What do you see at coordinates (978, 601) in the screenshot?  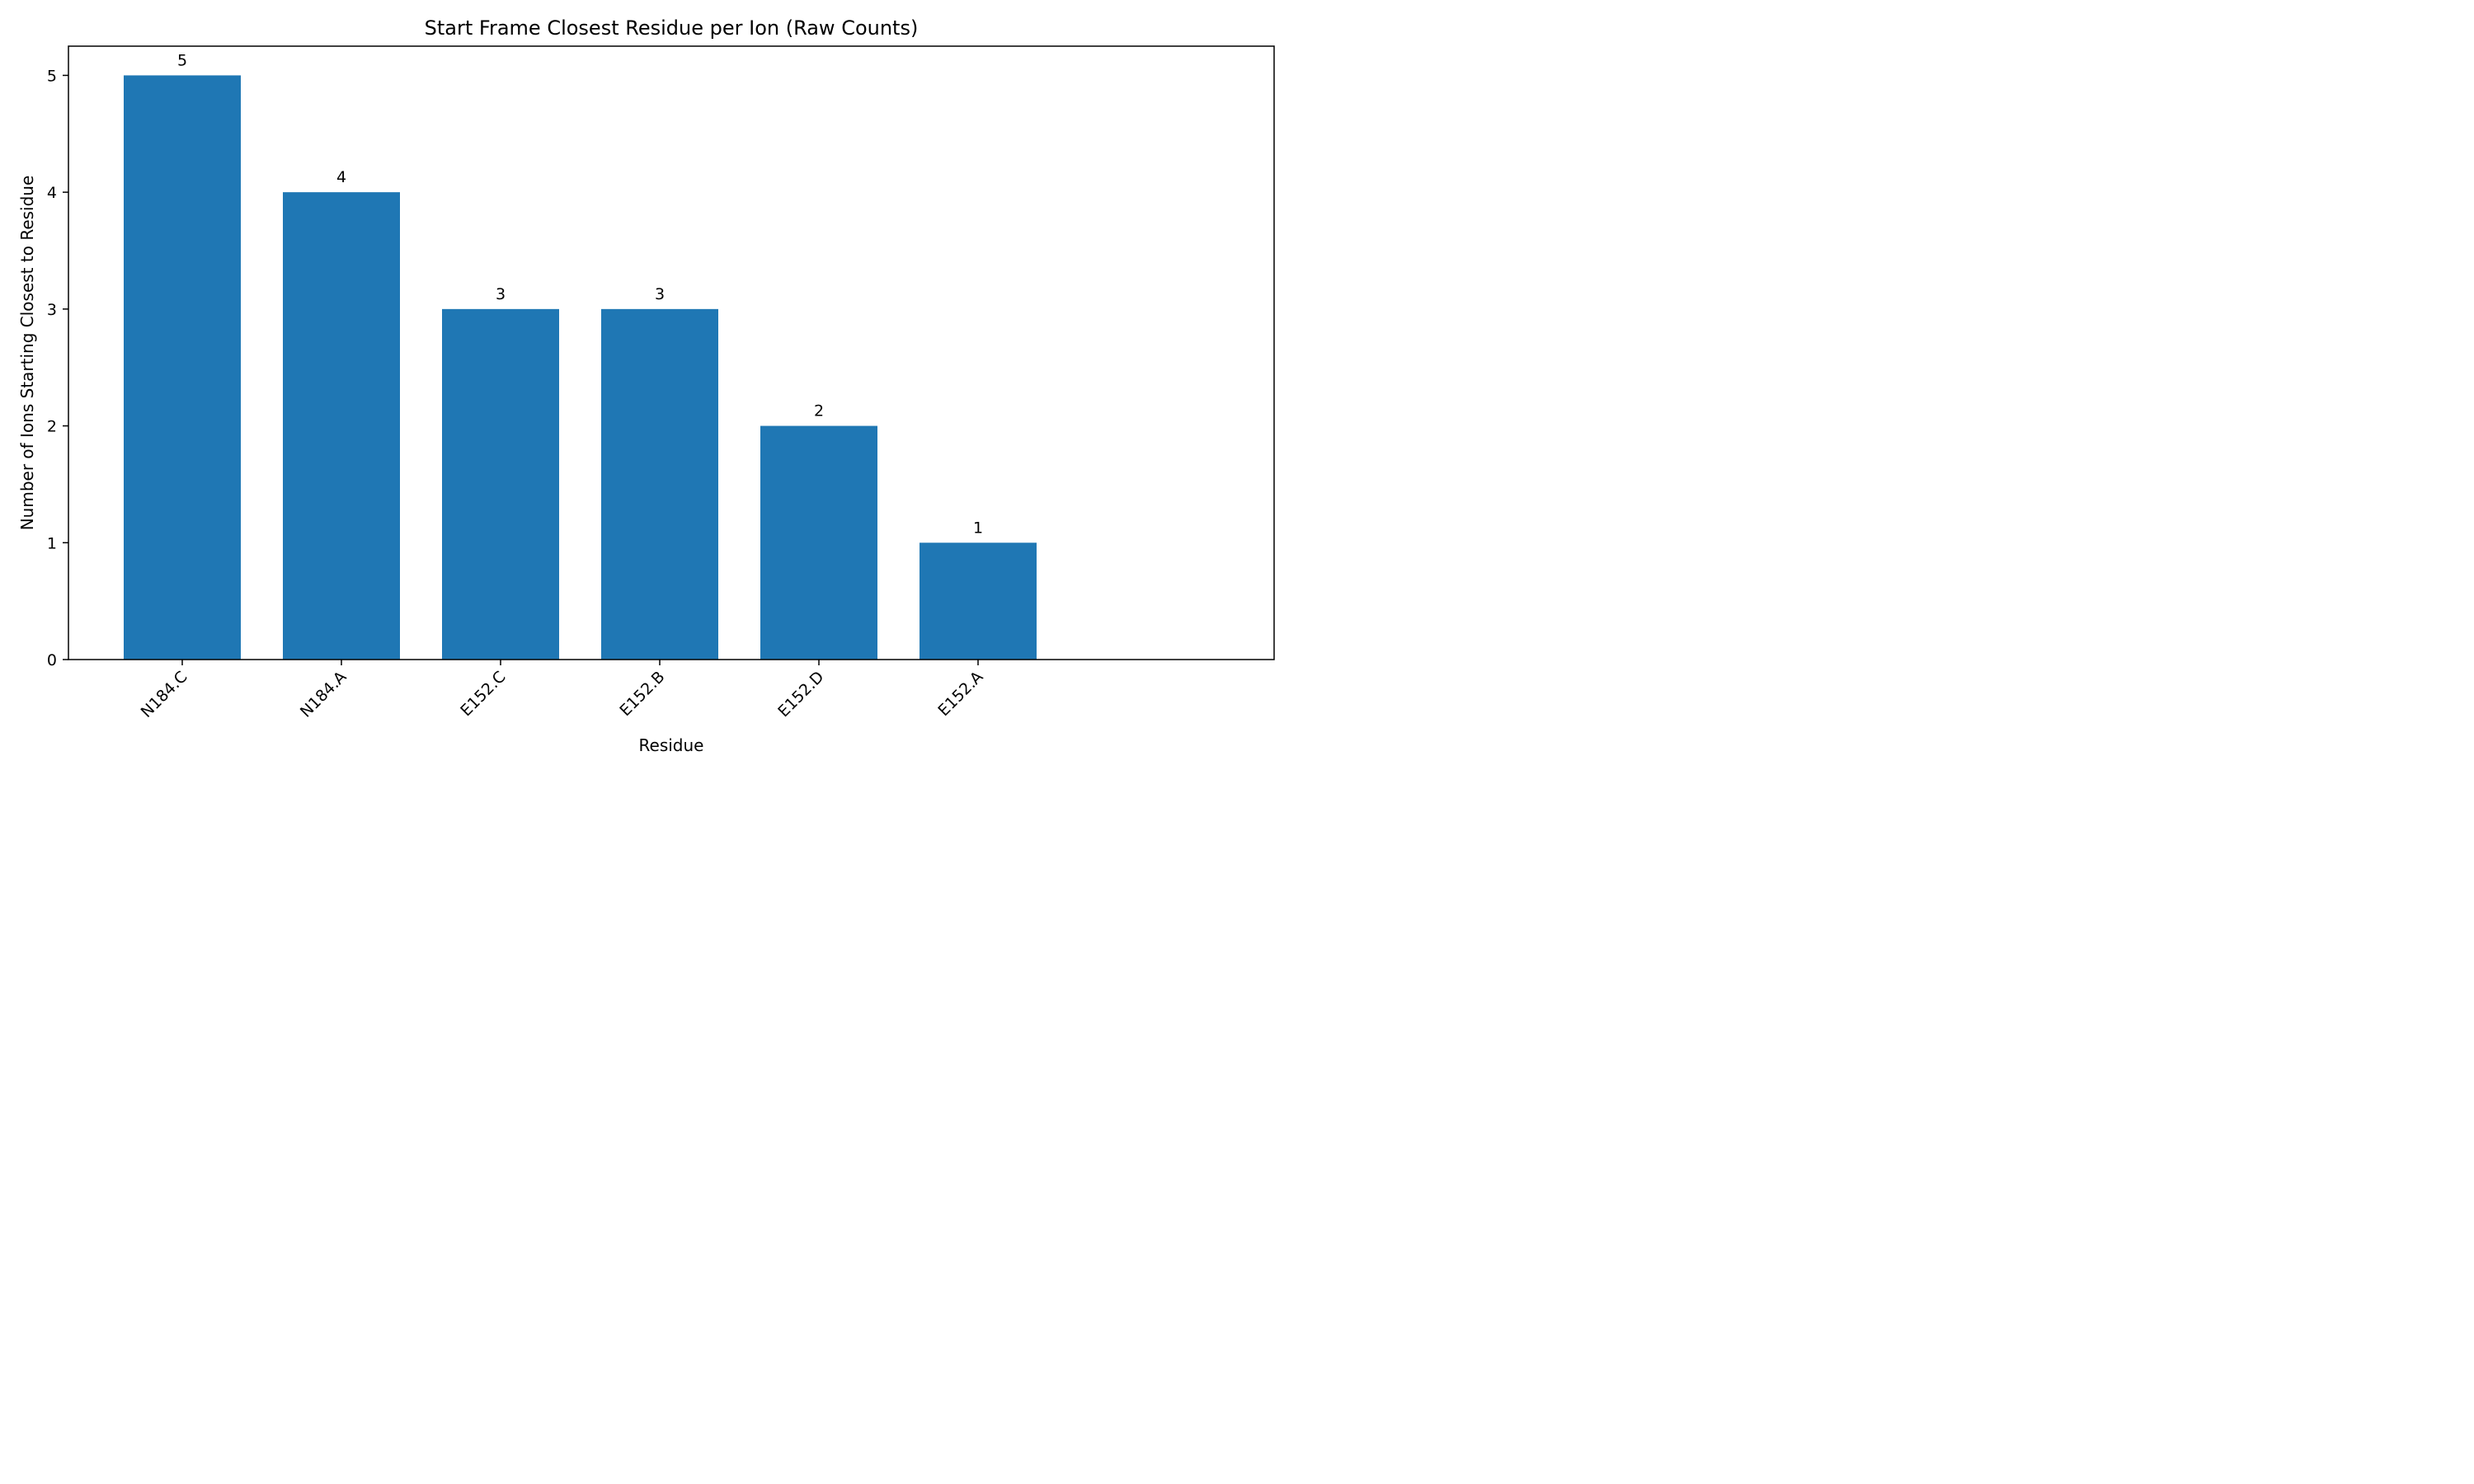 I see `bar-E152.A` at bounding box center [978, 601].